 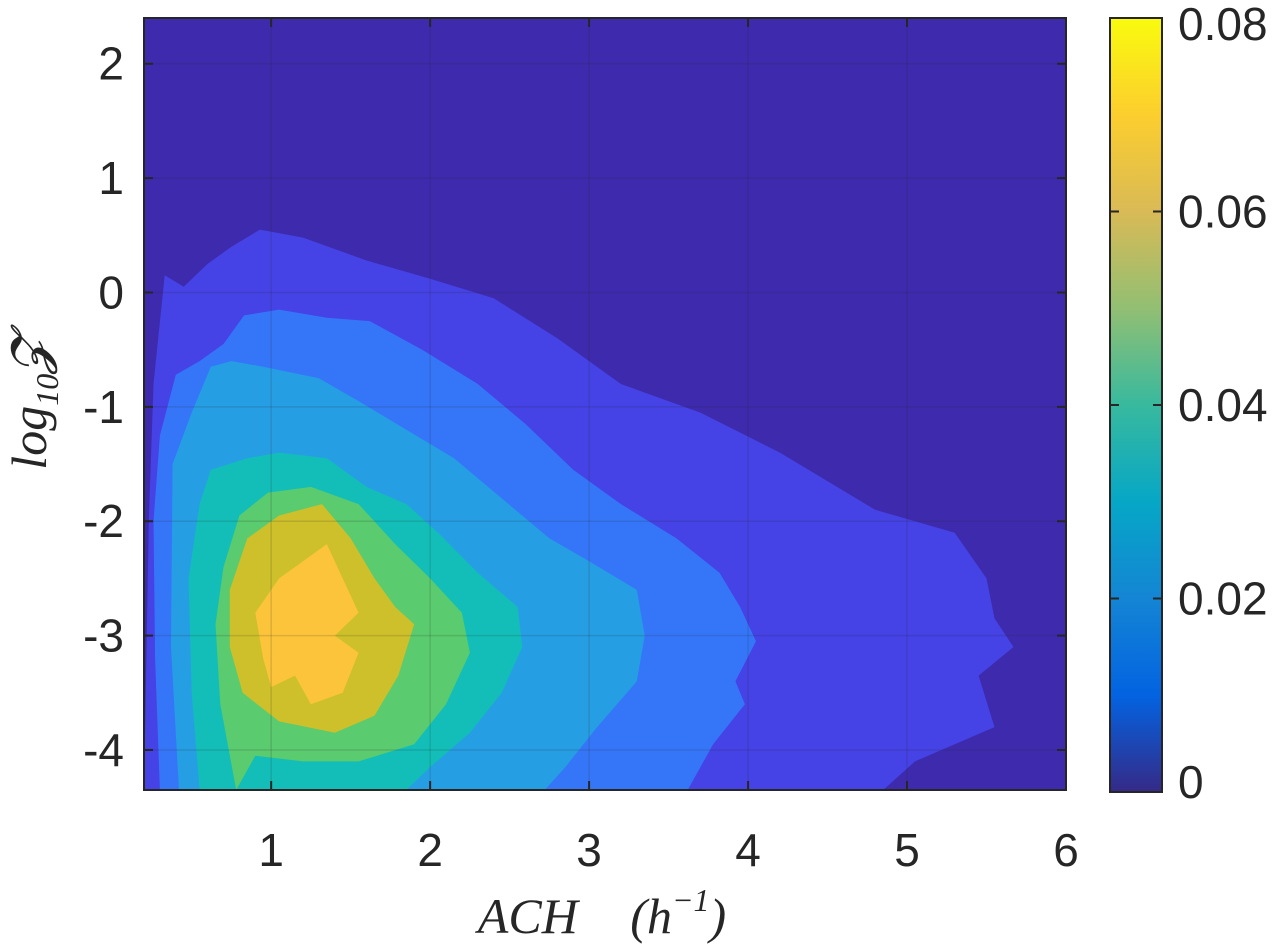 I want to click on x-axis-label-unit-exponent: −1, so click(x=691, y=900).